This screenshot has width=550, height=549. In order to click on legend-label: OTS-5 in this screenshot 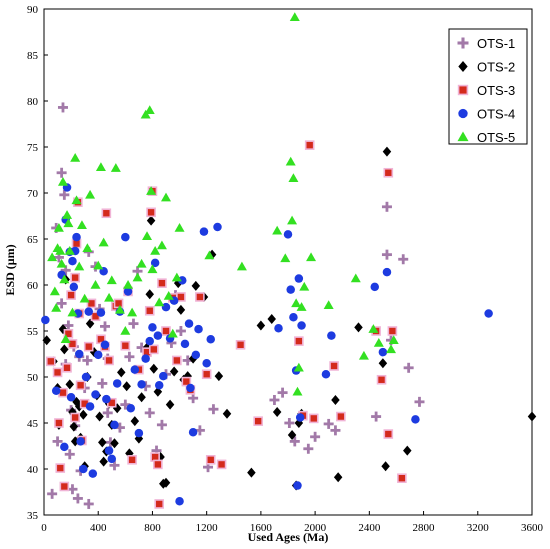, I will do `click(496, 137)`.